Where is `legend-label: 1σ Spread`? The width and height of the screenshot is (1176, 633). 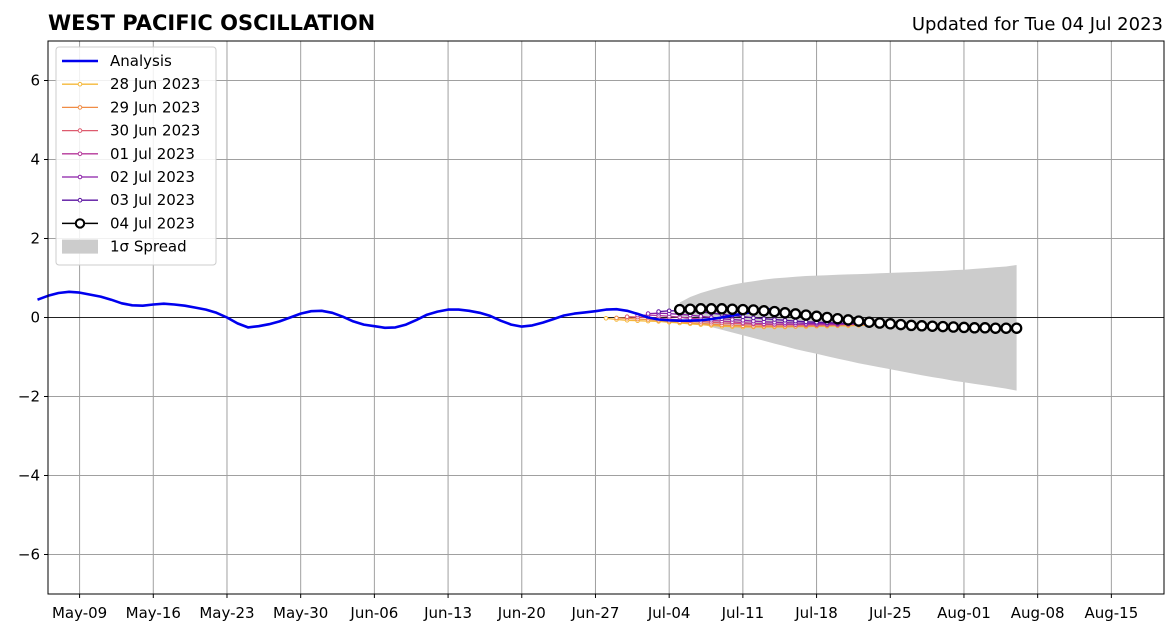
legend-label: 1σ Spread is located at coordinates (148, 247).